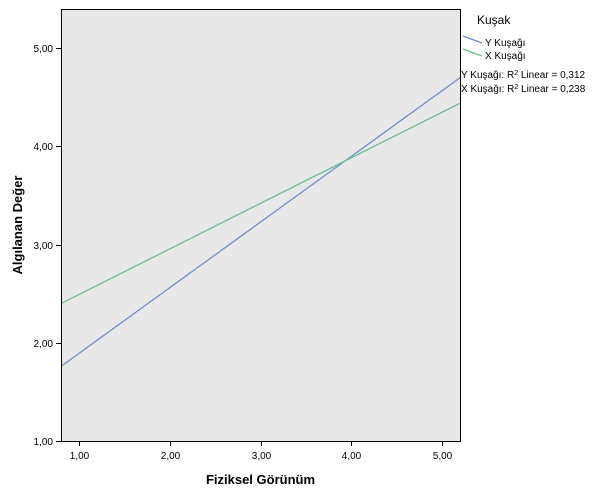  I want to click on y-tick-label: 5,00, so click(44, 49).